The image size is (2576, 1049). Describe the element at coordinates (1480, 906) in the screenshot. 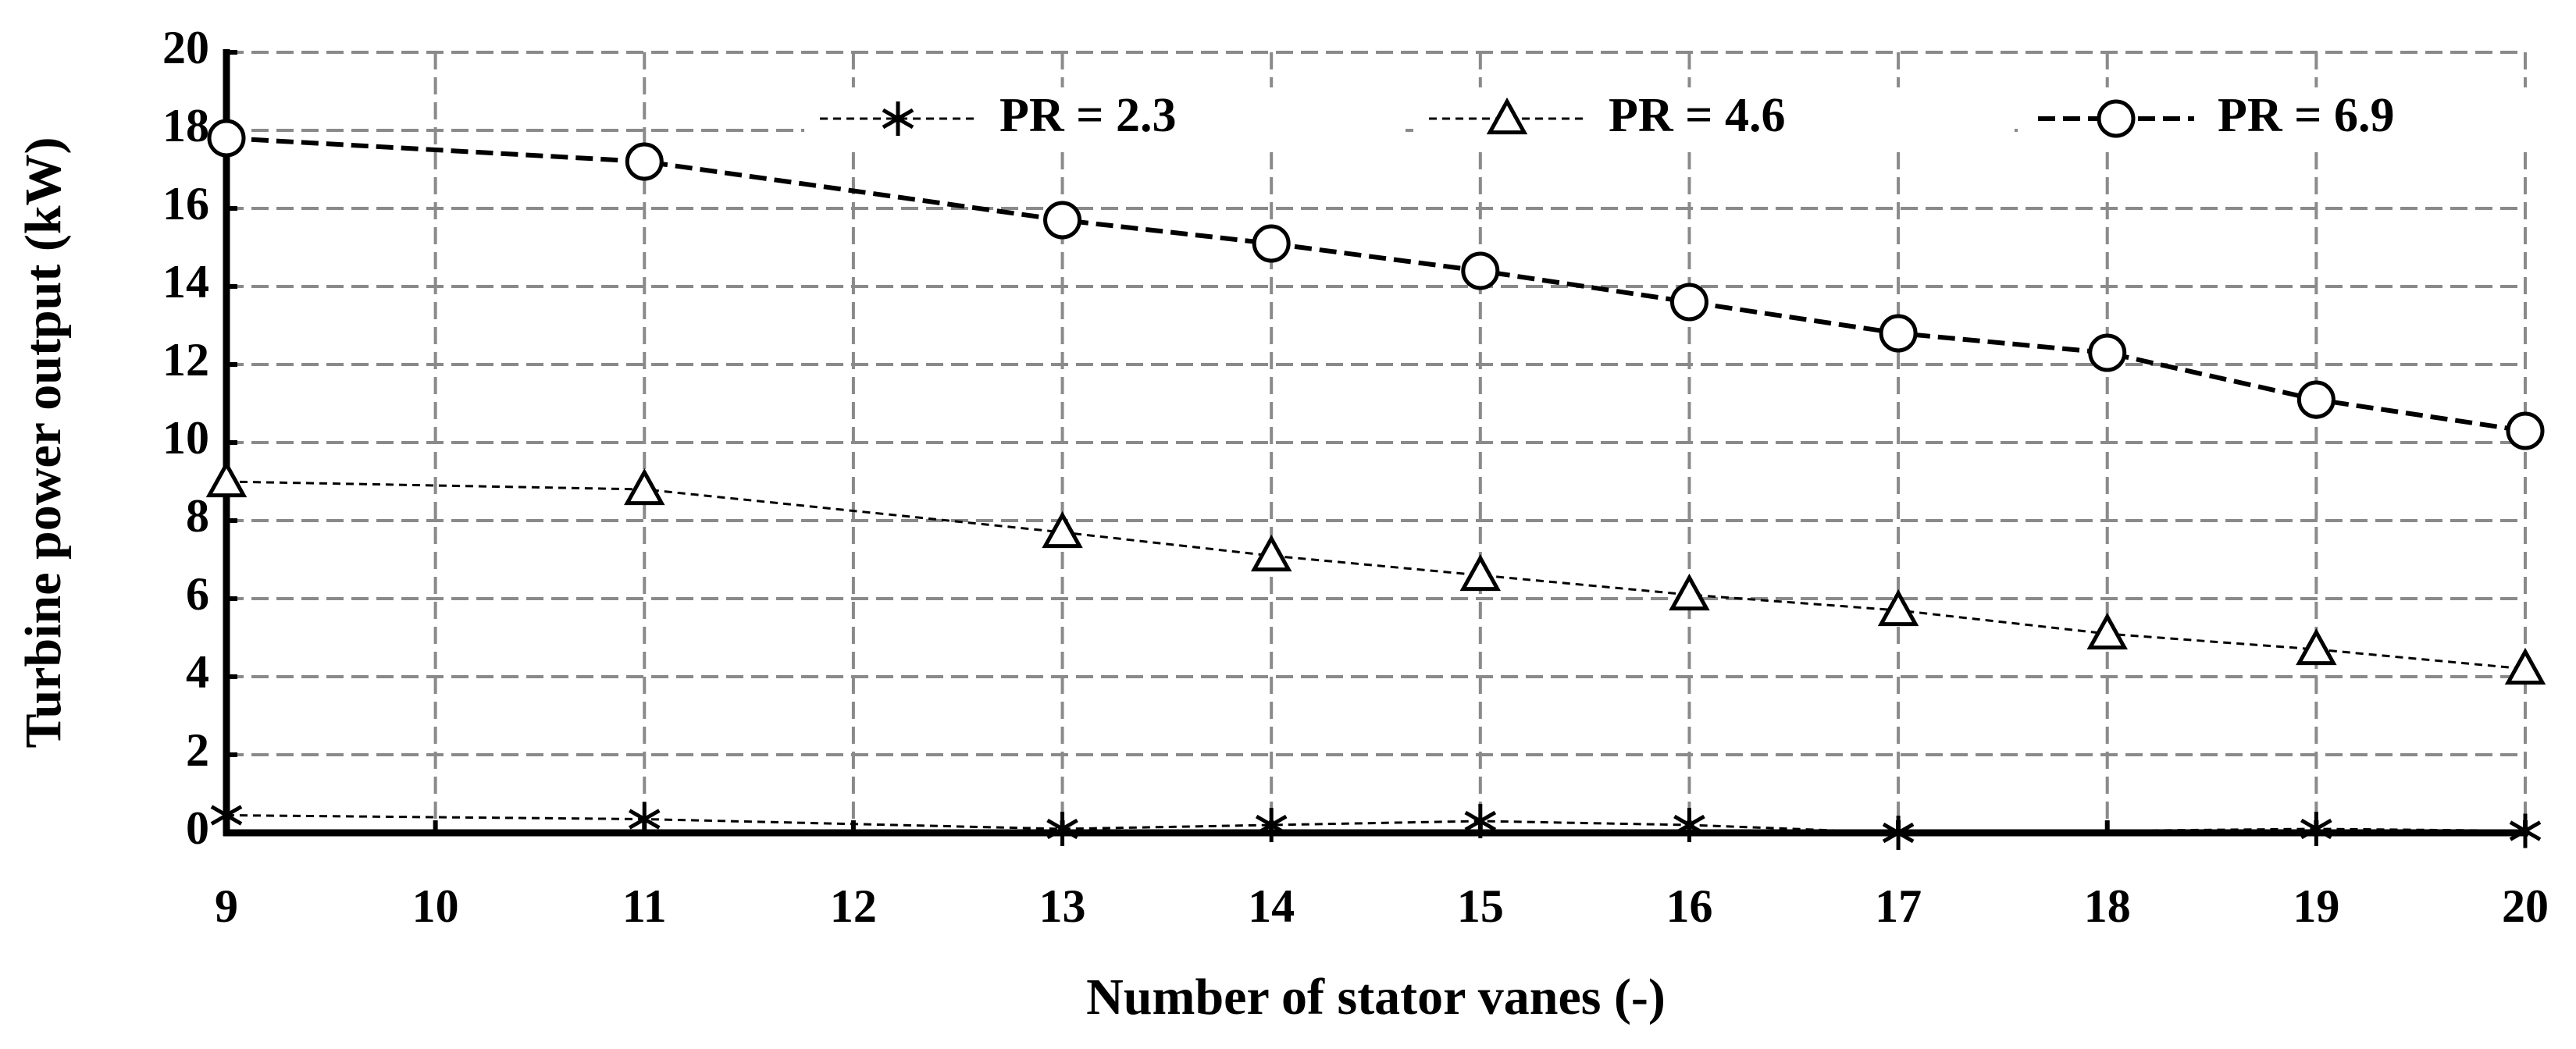

I see `x-tick-label: 15` at that location.